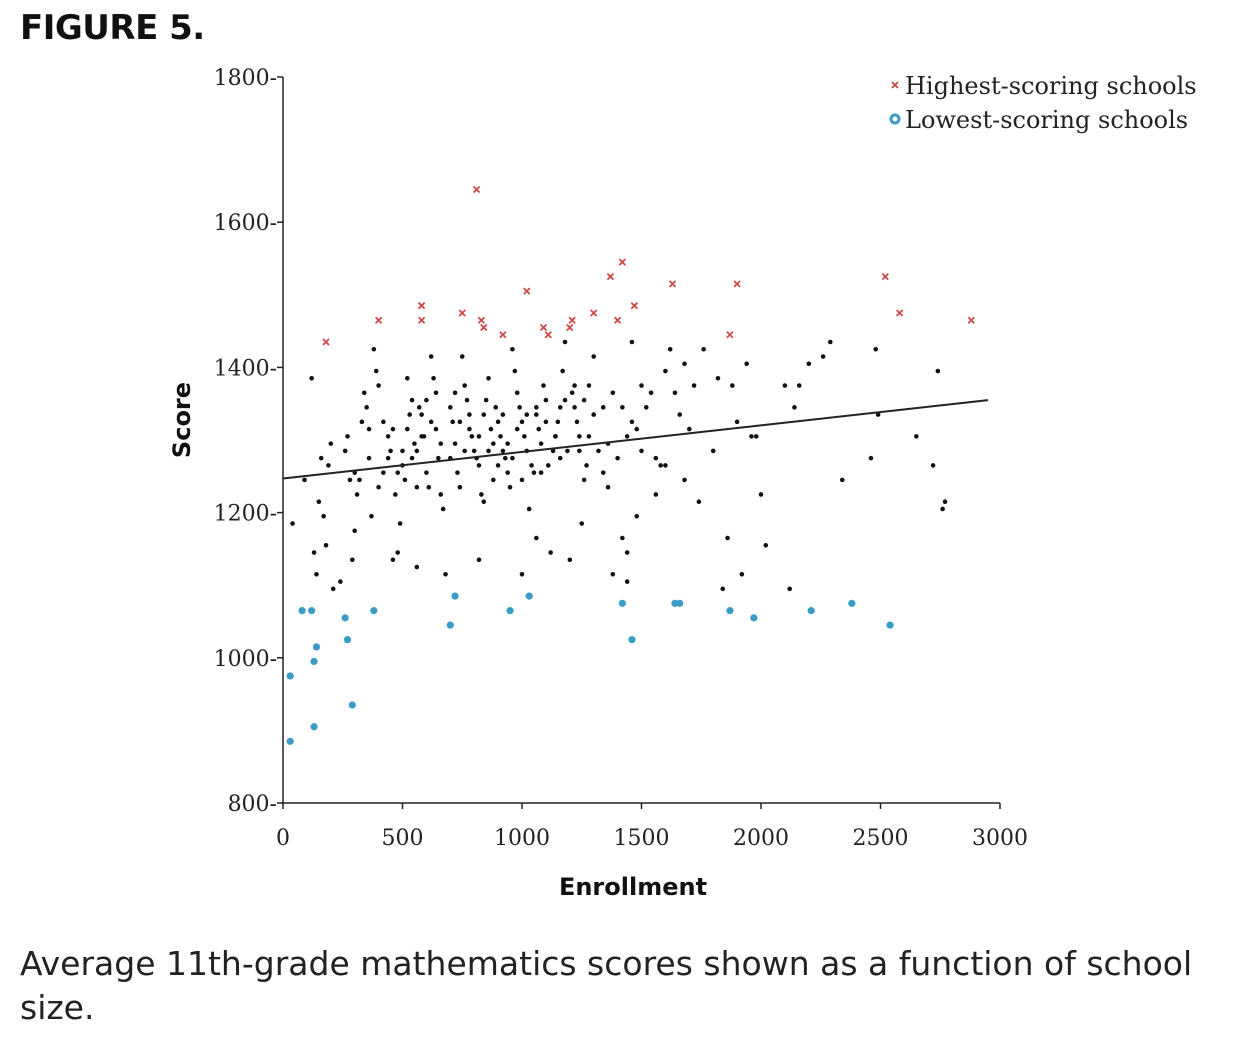 The height and width of the screenshot is (1046, 1248). I want to click on x-tick-label: 1500, so click(642, 838).